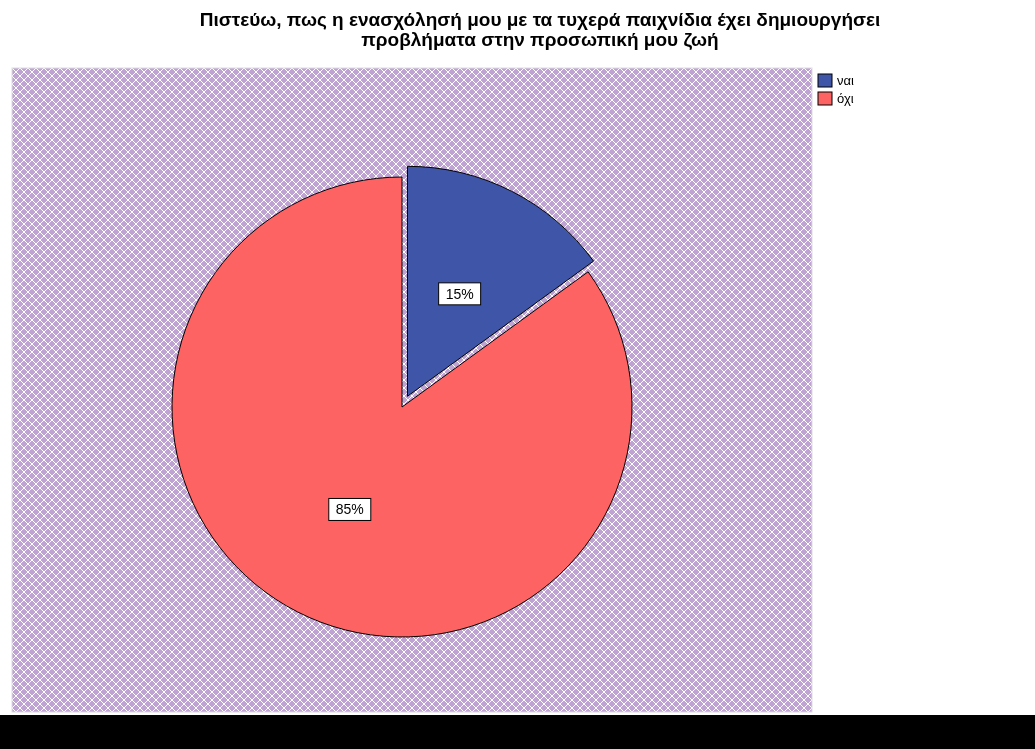  Describe the element at coordinates (540, 30) in the screenshot. I see `chart-title: Πιστεύω, πως η ενασχόλησή μου με τα τυχερά παιχνίδια έχει δημιουργήσει προβλήματα στην προσωπική μου ζωή` at that location.